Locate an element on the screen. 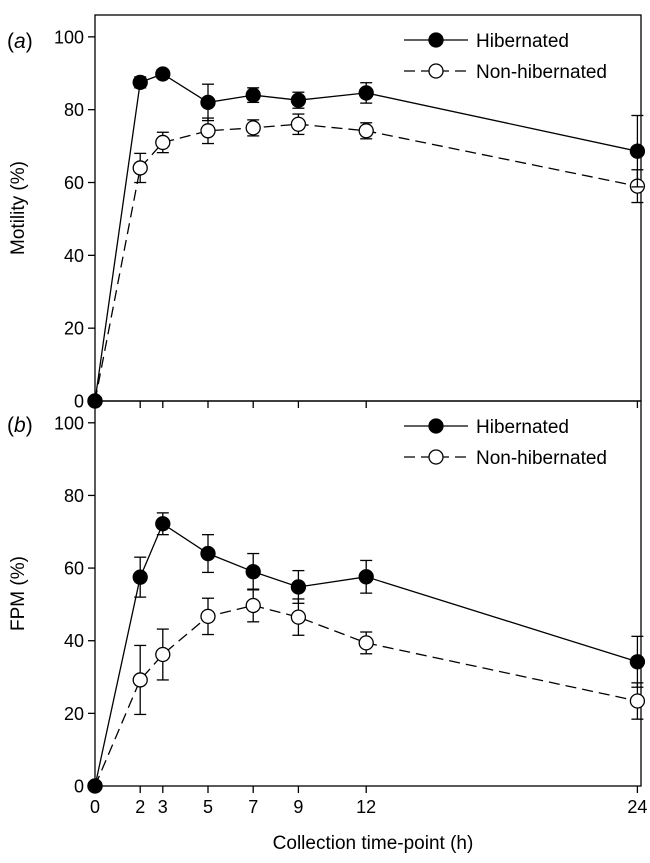 The image size is (650, 863). chart-1-ytick-label-0: 0 is located at coordinates (79, 787).